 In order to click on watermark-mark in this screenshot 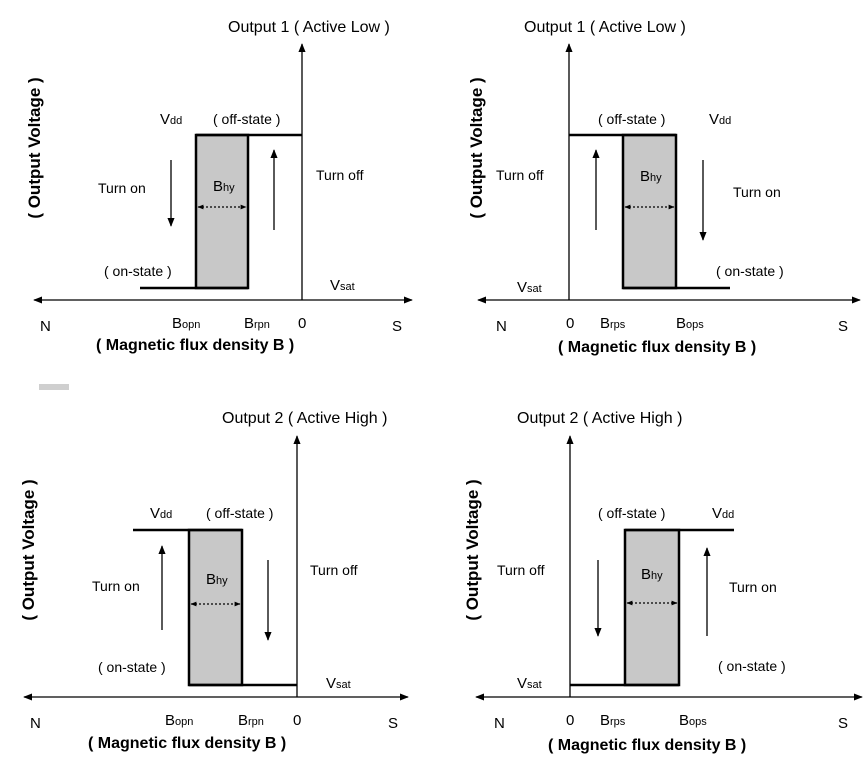, I will do `click(54, 387)`.